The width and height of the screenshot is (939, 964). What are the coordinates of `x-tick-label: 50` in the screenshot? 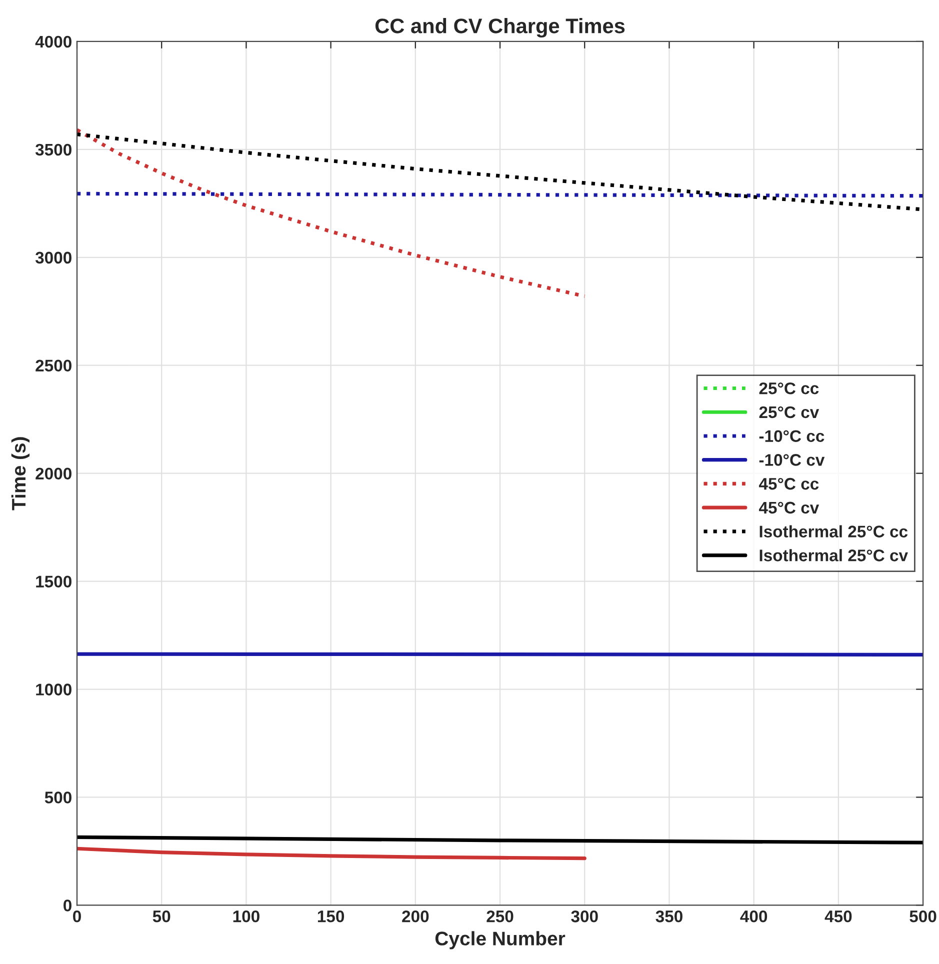 It's located at (161, 916).